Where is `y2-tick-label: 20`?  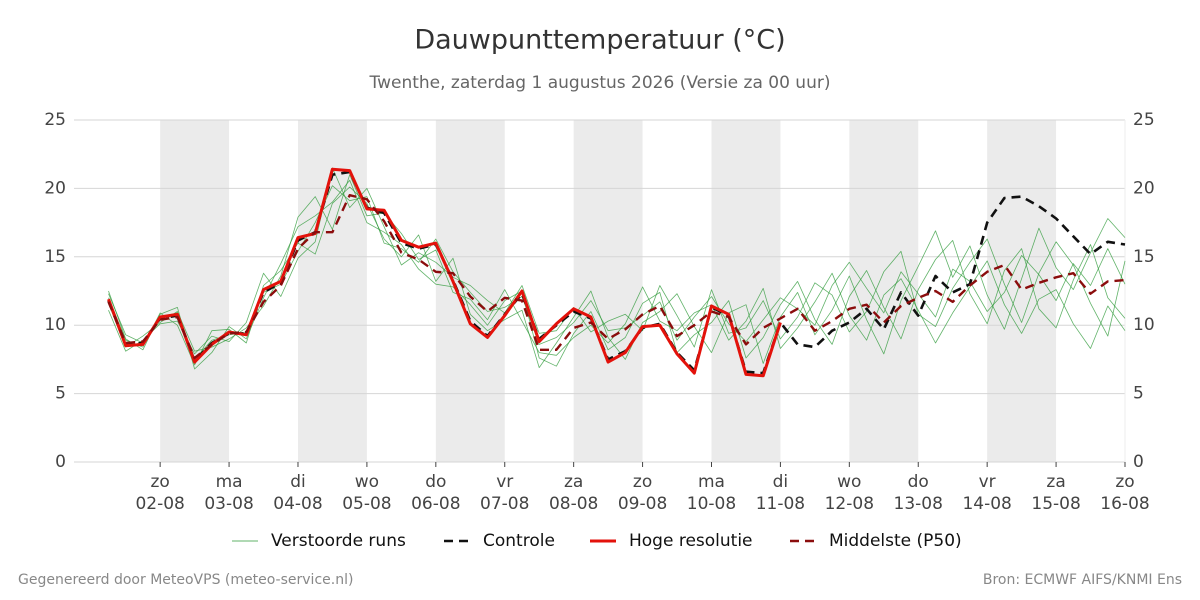 y2-tick-label: 20 is located at coordinates (1144, 188).